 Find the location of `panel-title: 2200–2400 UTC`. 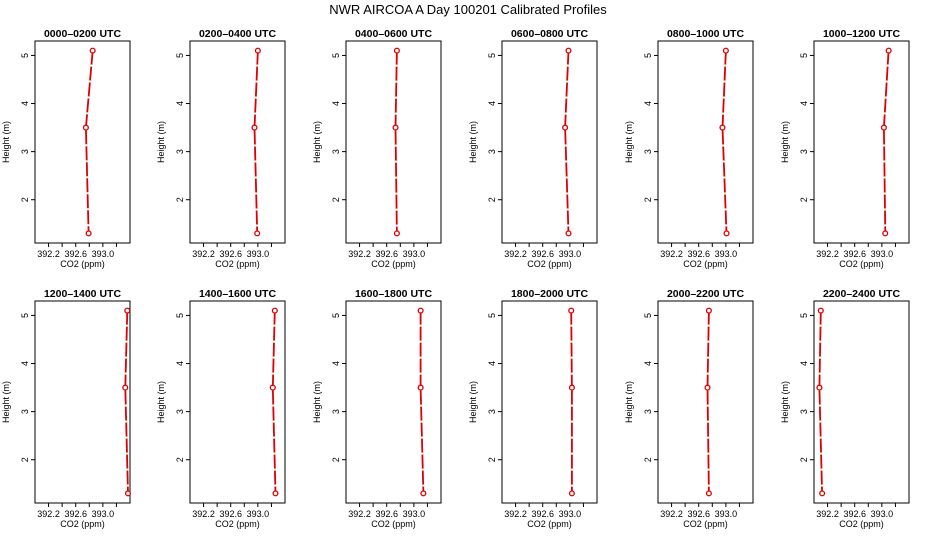

panel-title: 2200–2400 UTC is located at coordinates (861, 294).